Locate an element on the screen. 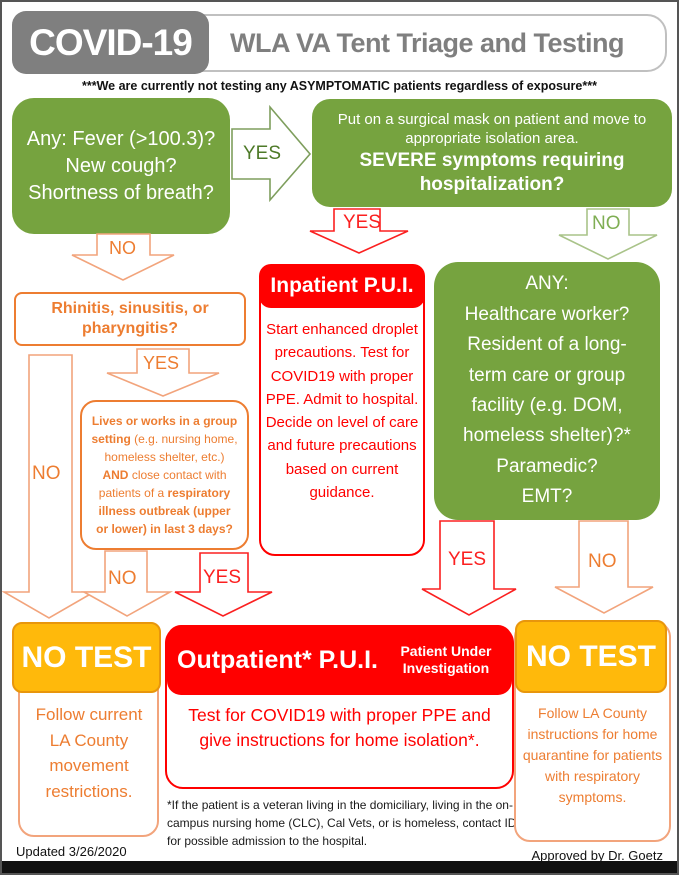  label-no-group: NO is located at coordinates (122, 578).